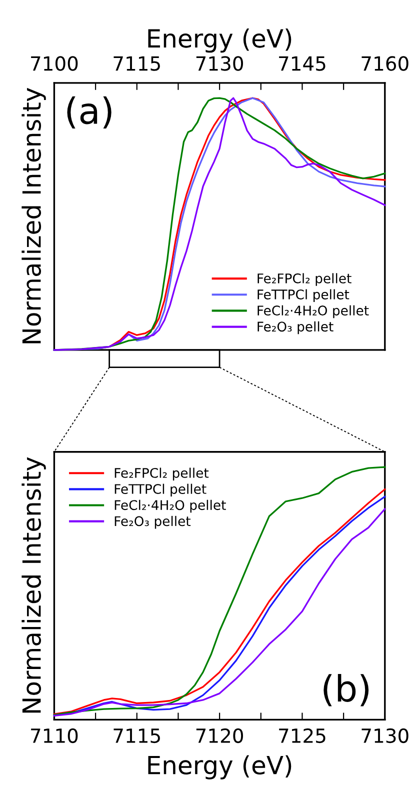 The image size is (417, 790). What do you see at coordinates (219, 736) in the screenshot?
I see `x-tick-label: 7120` at bounding box center [219, 736].